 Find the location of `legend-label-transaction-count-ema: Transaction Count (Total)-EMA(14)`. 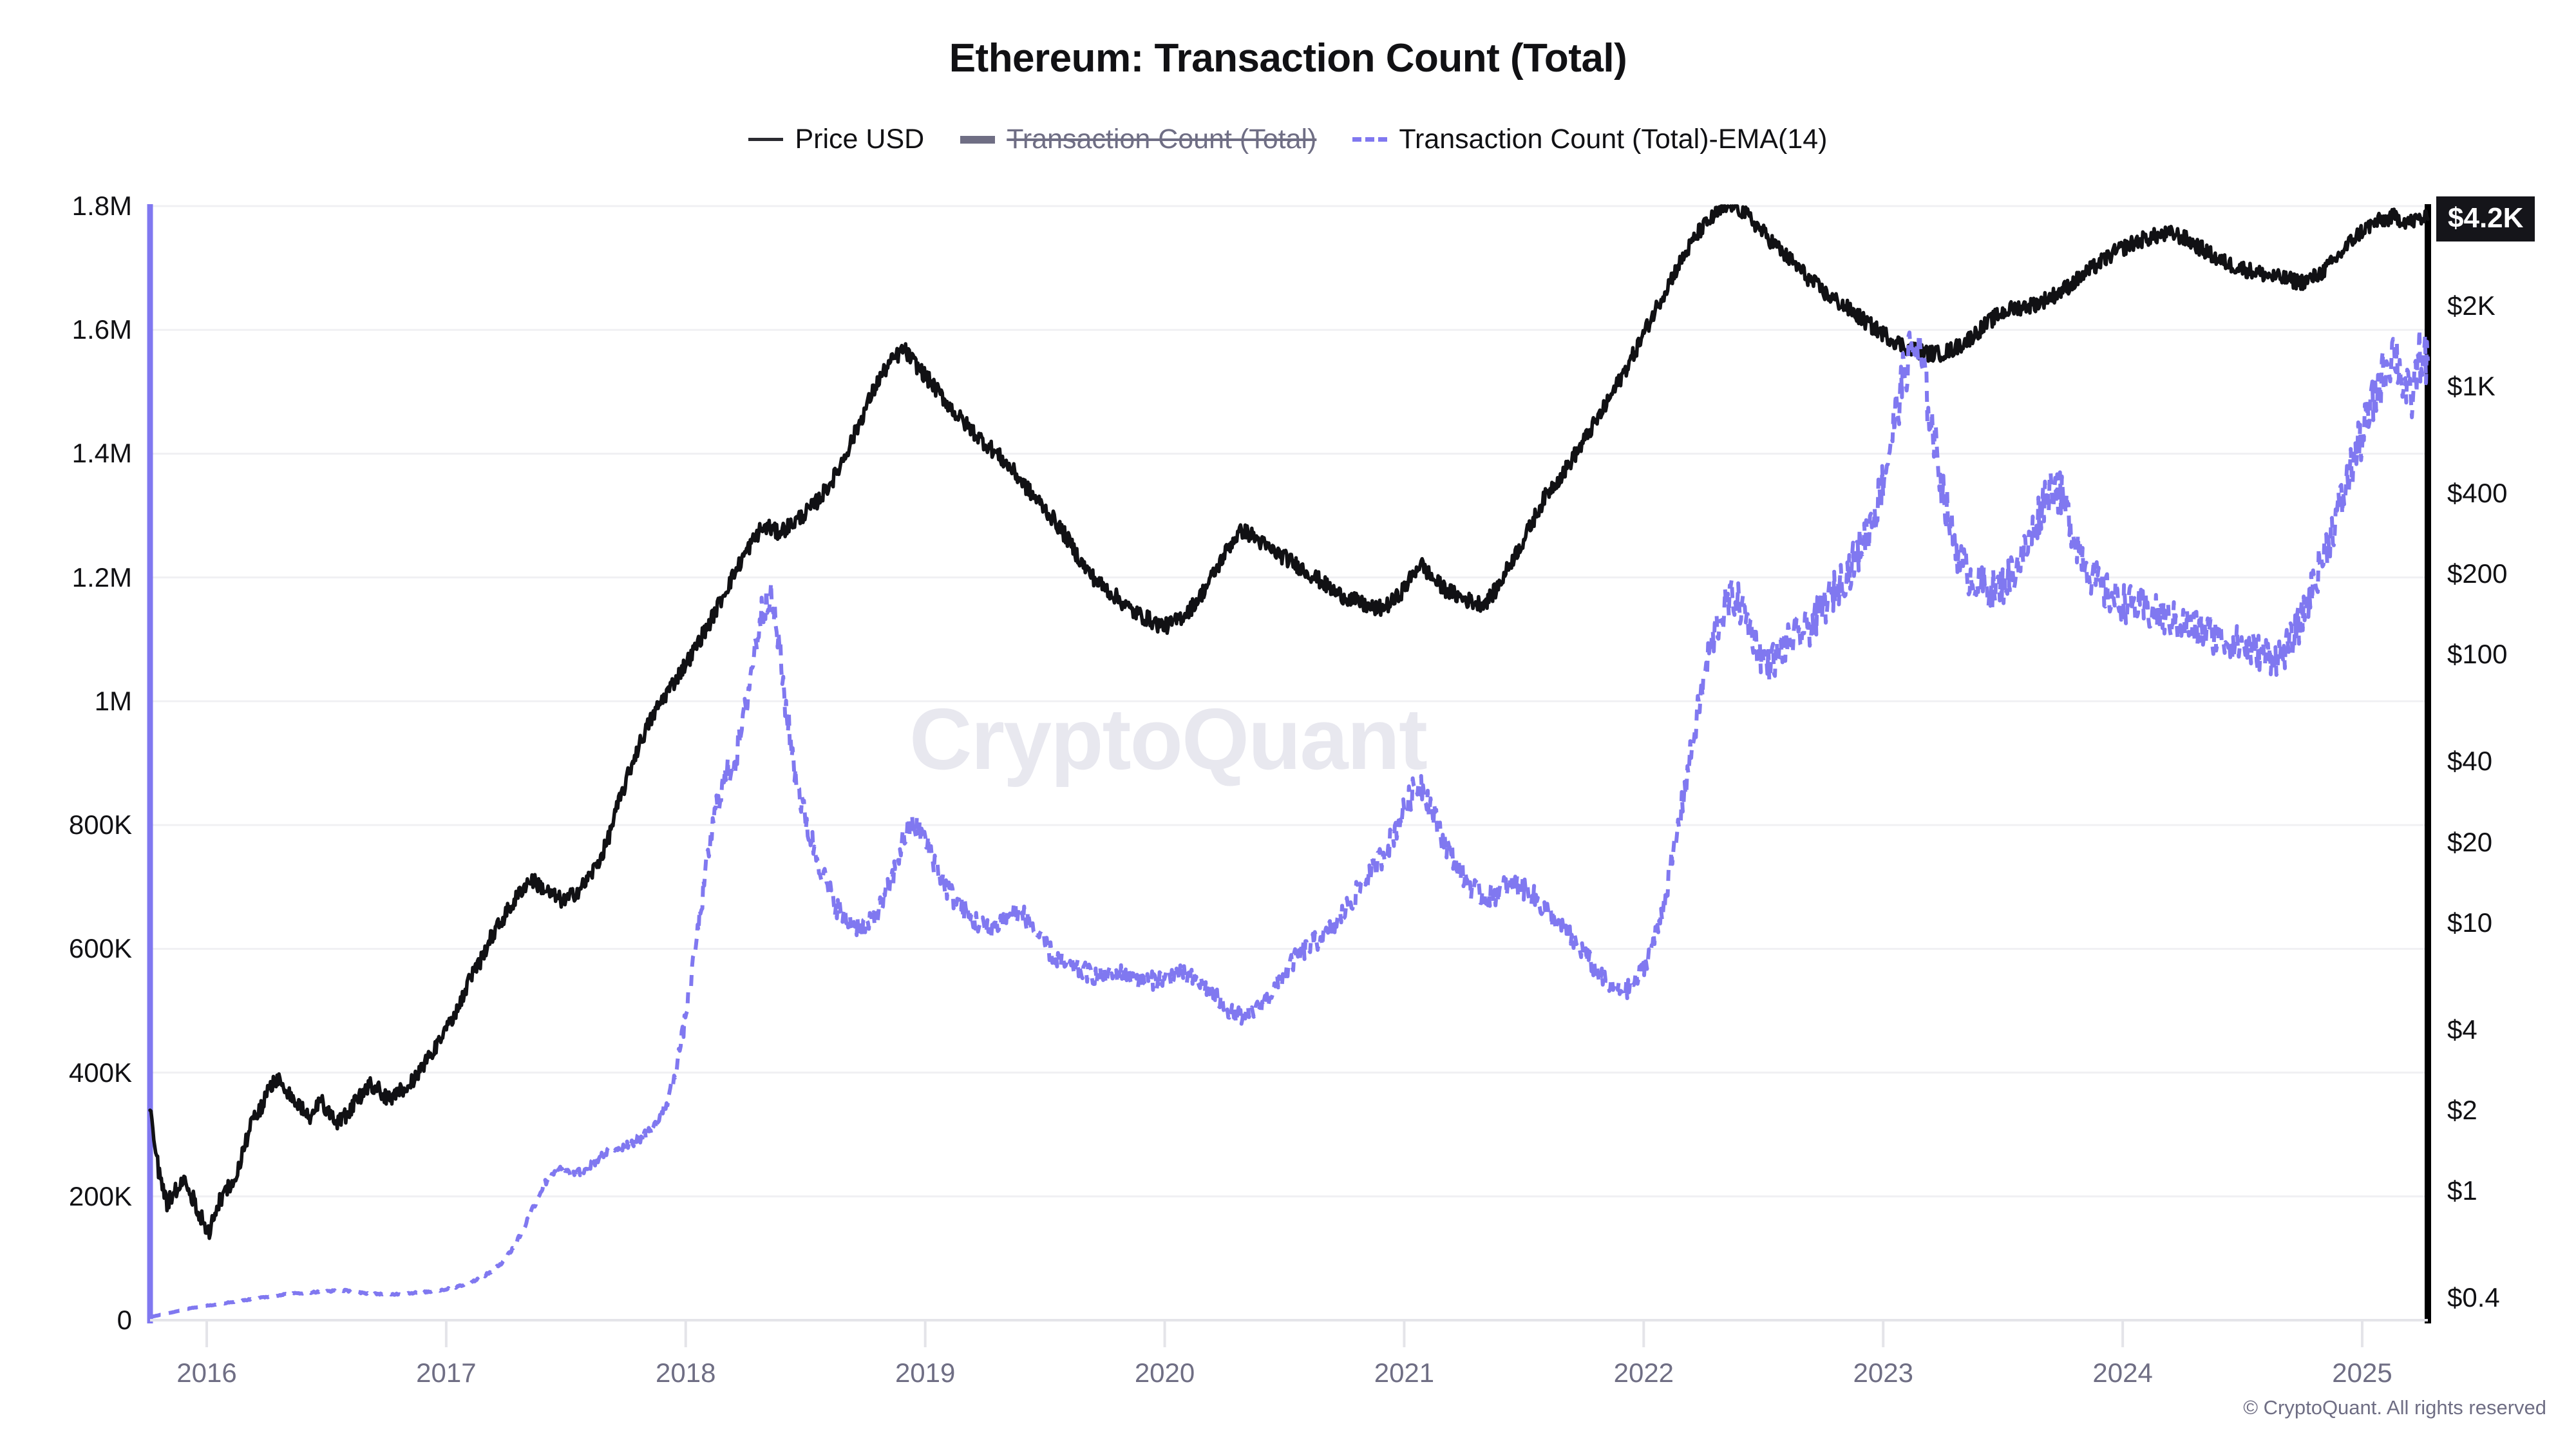

legend-label-transaction-count-ema: Transaction Count (Total)-EMA(14) is located at coordinates (1613, 139).